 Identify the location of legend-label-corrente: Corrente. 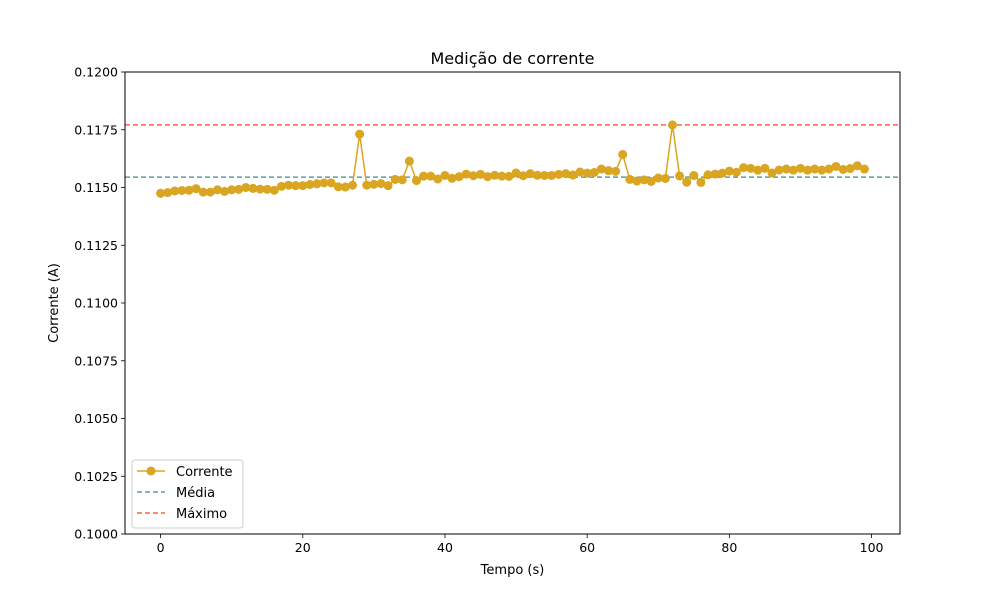
(204, 472).